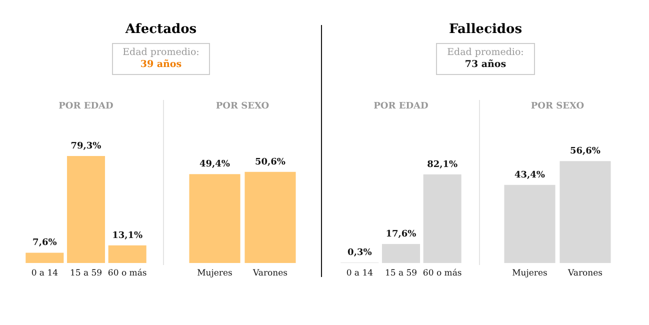 Image resolution: width=649 pixels, height=325 pixels. What do you see at coordinates (585, 151) in the screenshot?
I see `data-label: 56,6%` at bounding box center [585, 151].